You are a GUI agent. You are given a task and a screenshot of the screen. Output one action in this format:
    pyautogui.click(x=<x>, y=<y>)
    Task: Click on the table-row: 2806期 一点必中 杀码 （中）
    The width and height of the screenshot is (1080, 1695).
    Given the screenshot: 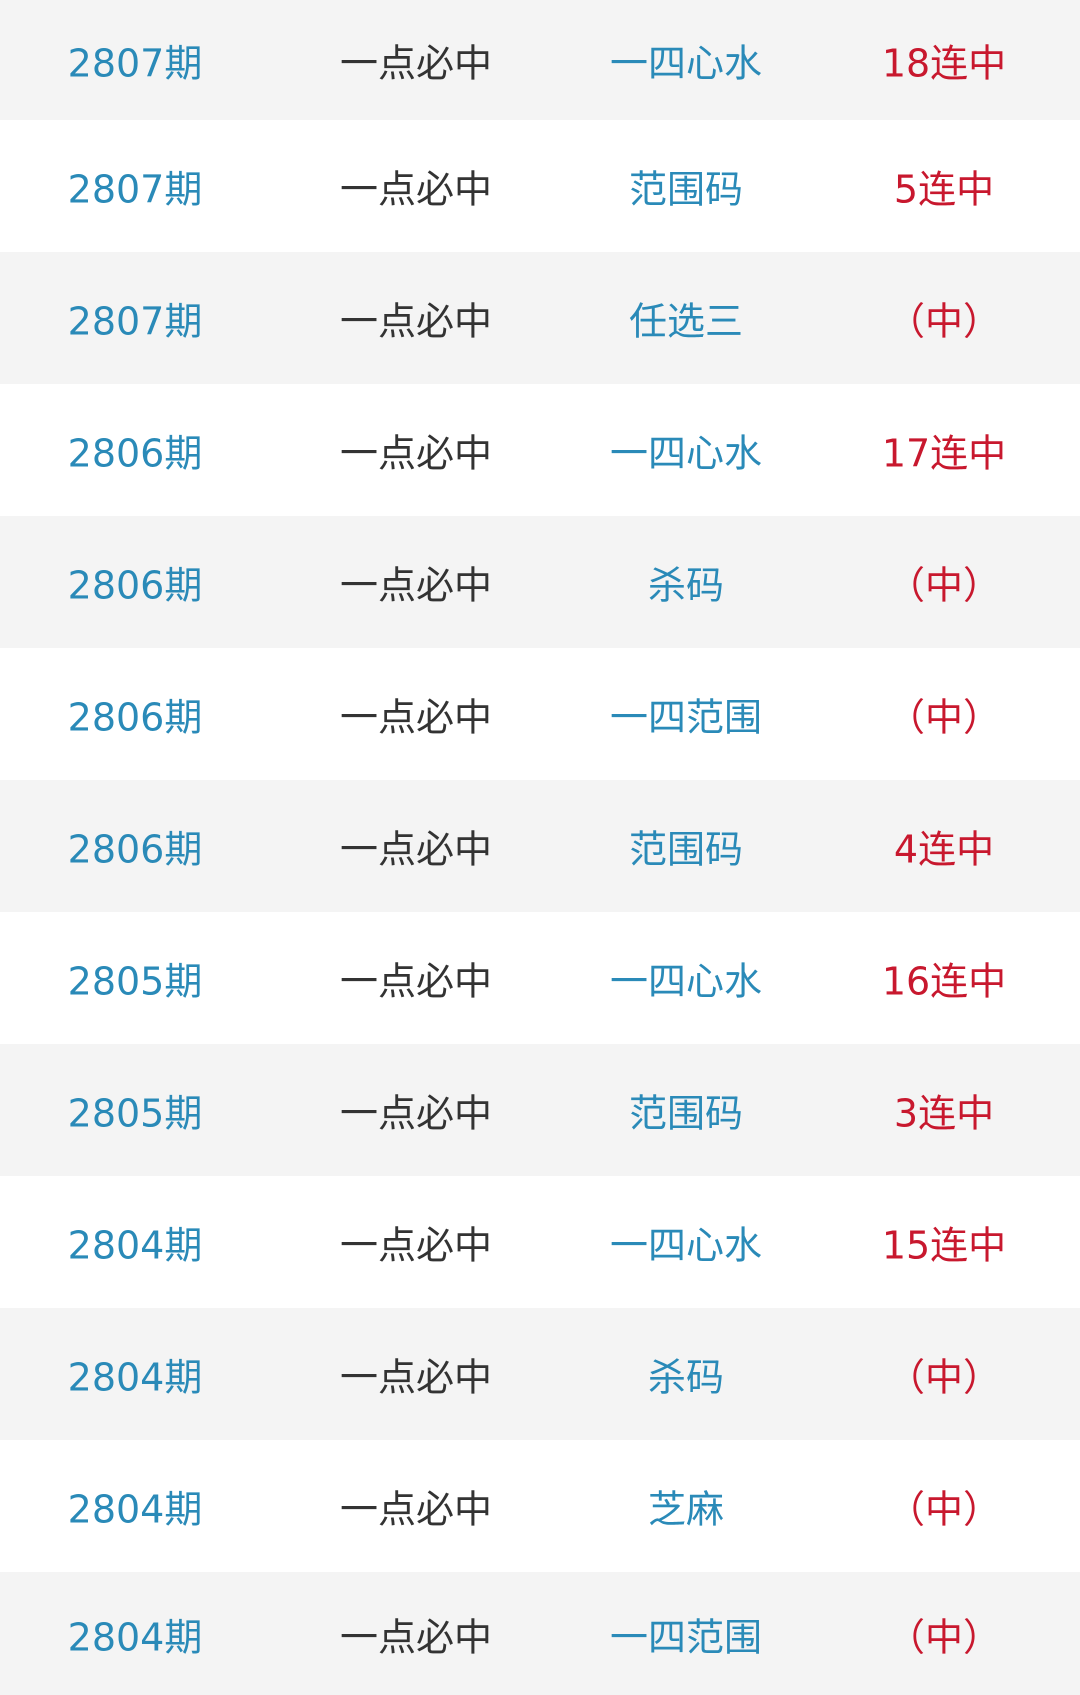 What is the action you would take?
    pyautogui.click(x=540, y=582)
    